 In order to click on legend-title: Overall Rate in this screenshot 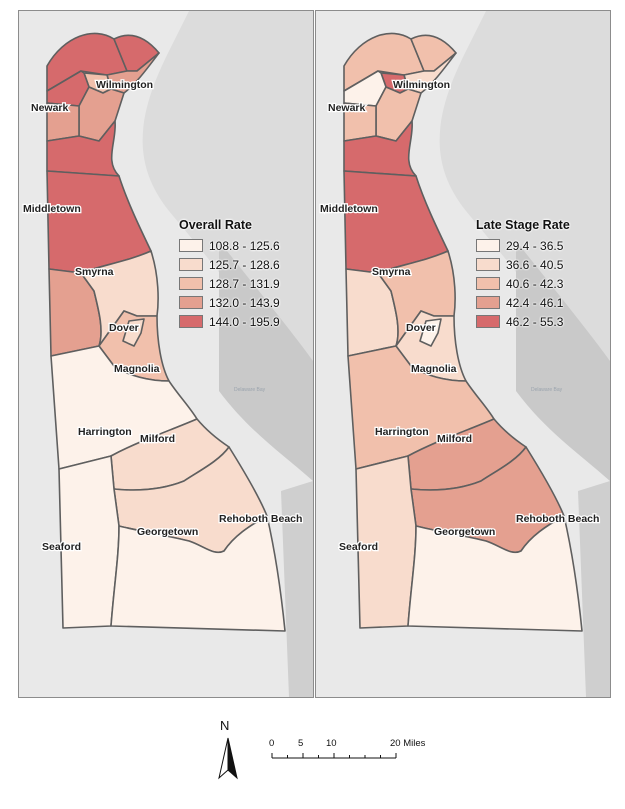, I will do `click(215, 225)`.